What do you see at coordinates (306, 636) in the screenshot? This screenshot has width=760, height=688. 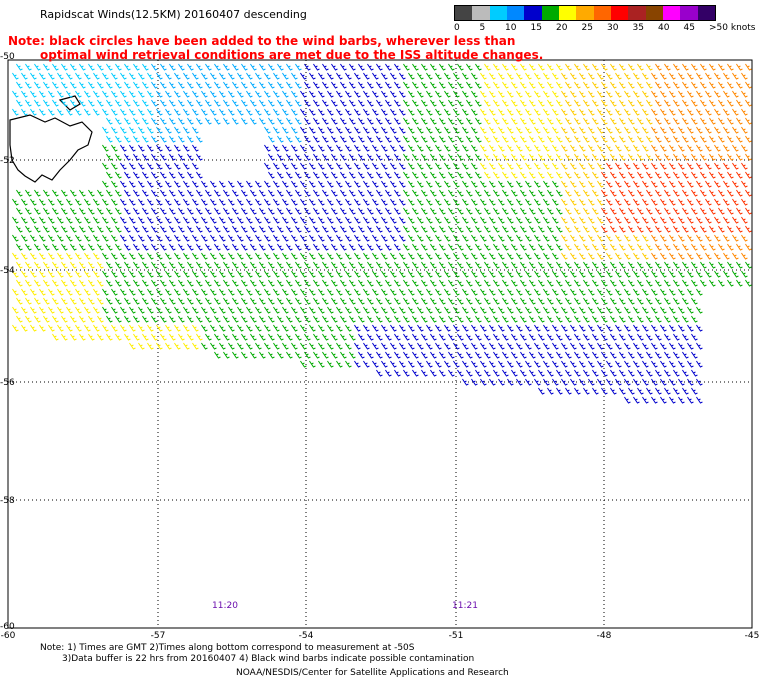 I see `x-tick-label: -54` at bounding box center [306, 636].